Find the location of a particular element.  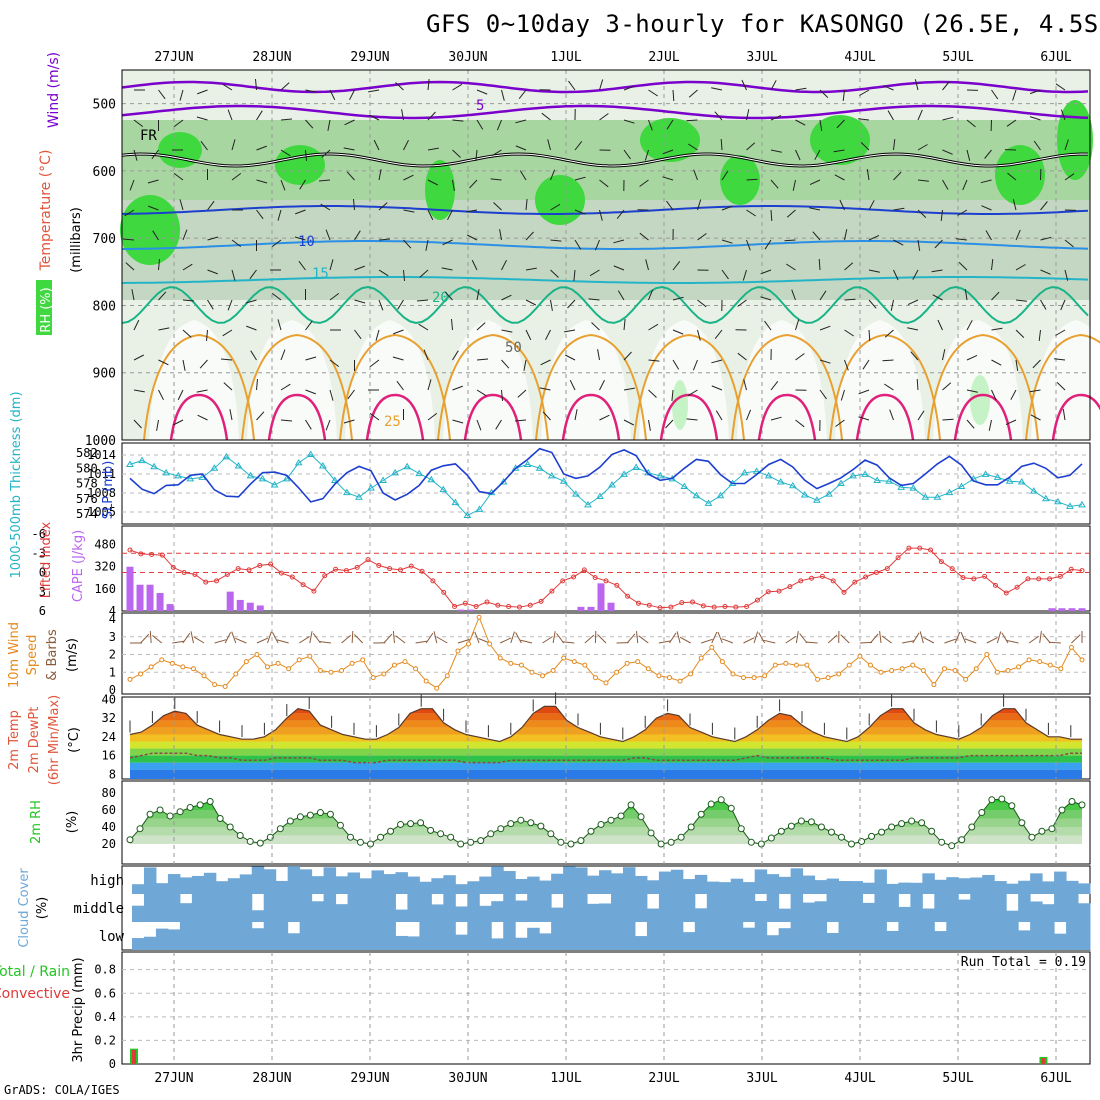

ylabel-precip-total: Total / Rain is located at coordinates (35, 972).